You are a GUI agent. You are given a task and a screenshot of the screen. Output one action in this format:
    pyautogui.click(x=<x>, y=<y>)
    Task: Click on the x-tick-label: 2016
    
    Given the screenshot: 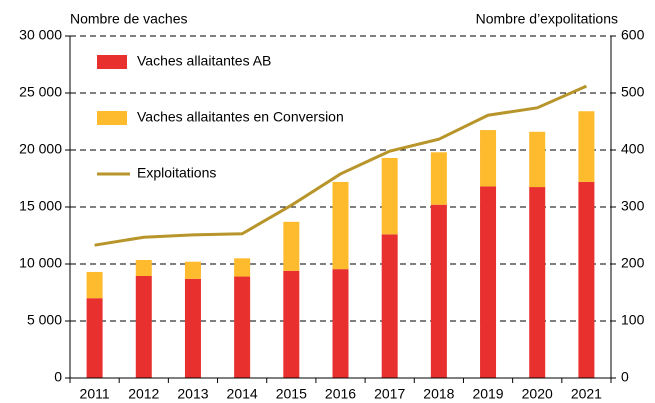 What is the action you would take?
    pyautogui.click(x=340, y=394)
    